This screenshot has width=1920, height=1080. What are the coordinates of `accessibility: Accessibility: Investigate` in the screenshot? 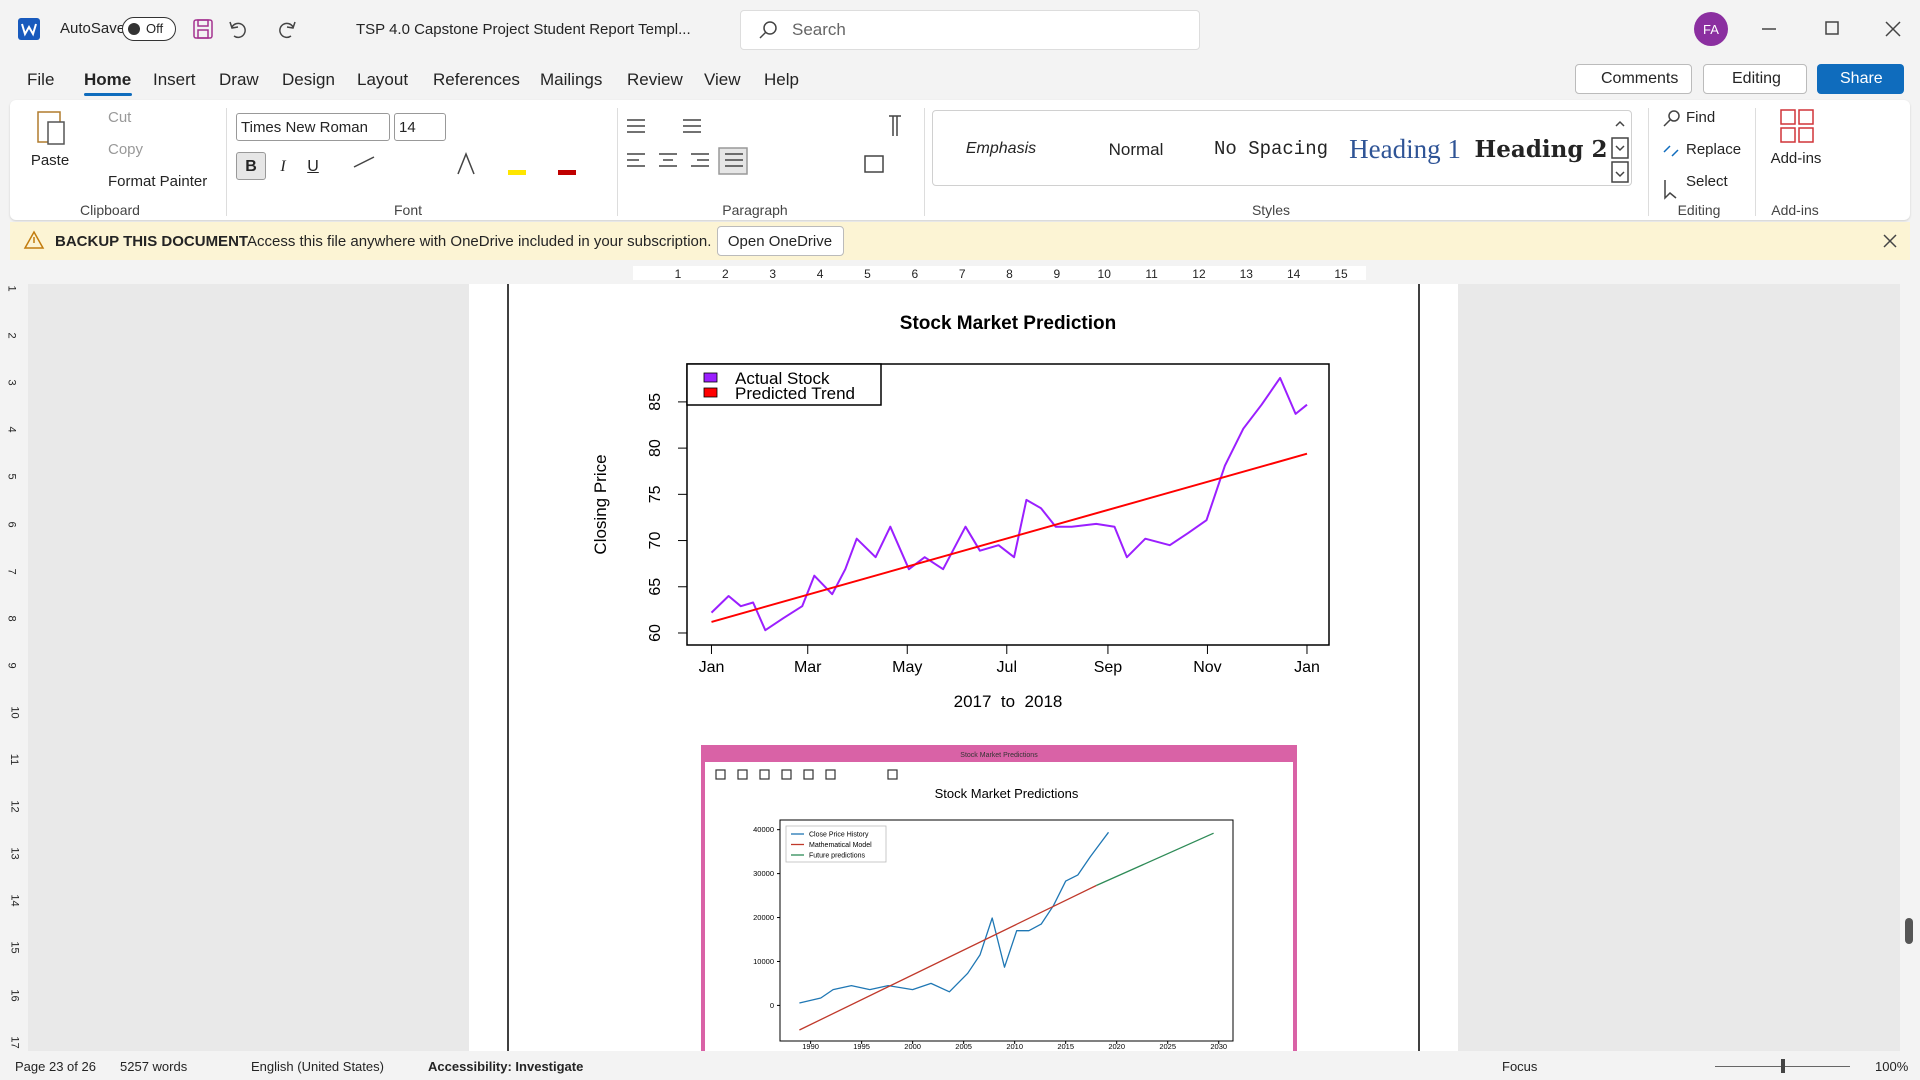 It's located at (506, 1066).